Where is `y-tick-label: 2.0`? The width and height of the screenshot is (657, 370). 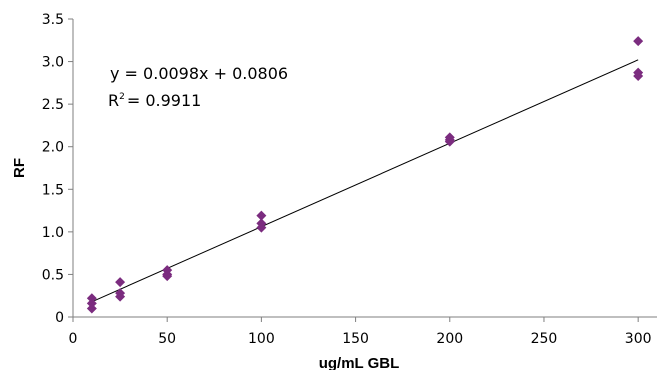 y-tick-label: 2.0 is located at coordinates (53, 148).